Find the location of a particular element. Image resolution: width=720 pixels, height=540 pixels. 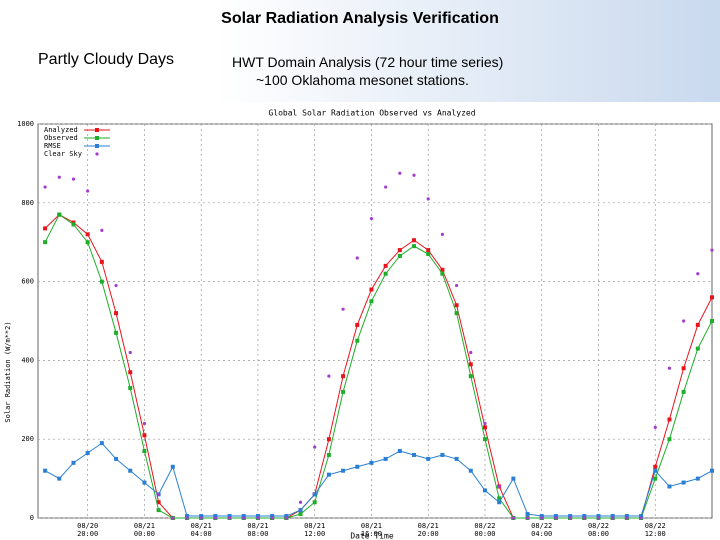

x-tick-label: 08/21 20:00 is located at coordinates (428, 530).